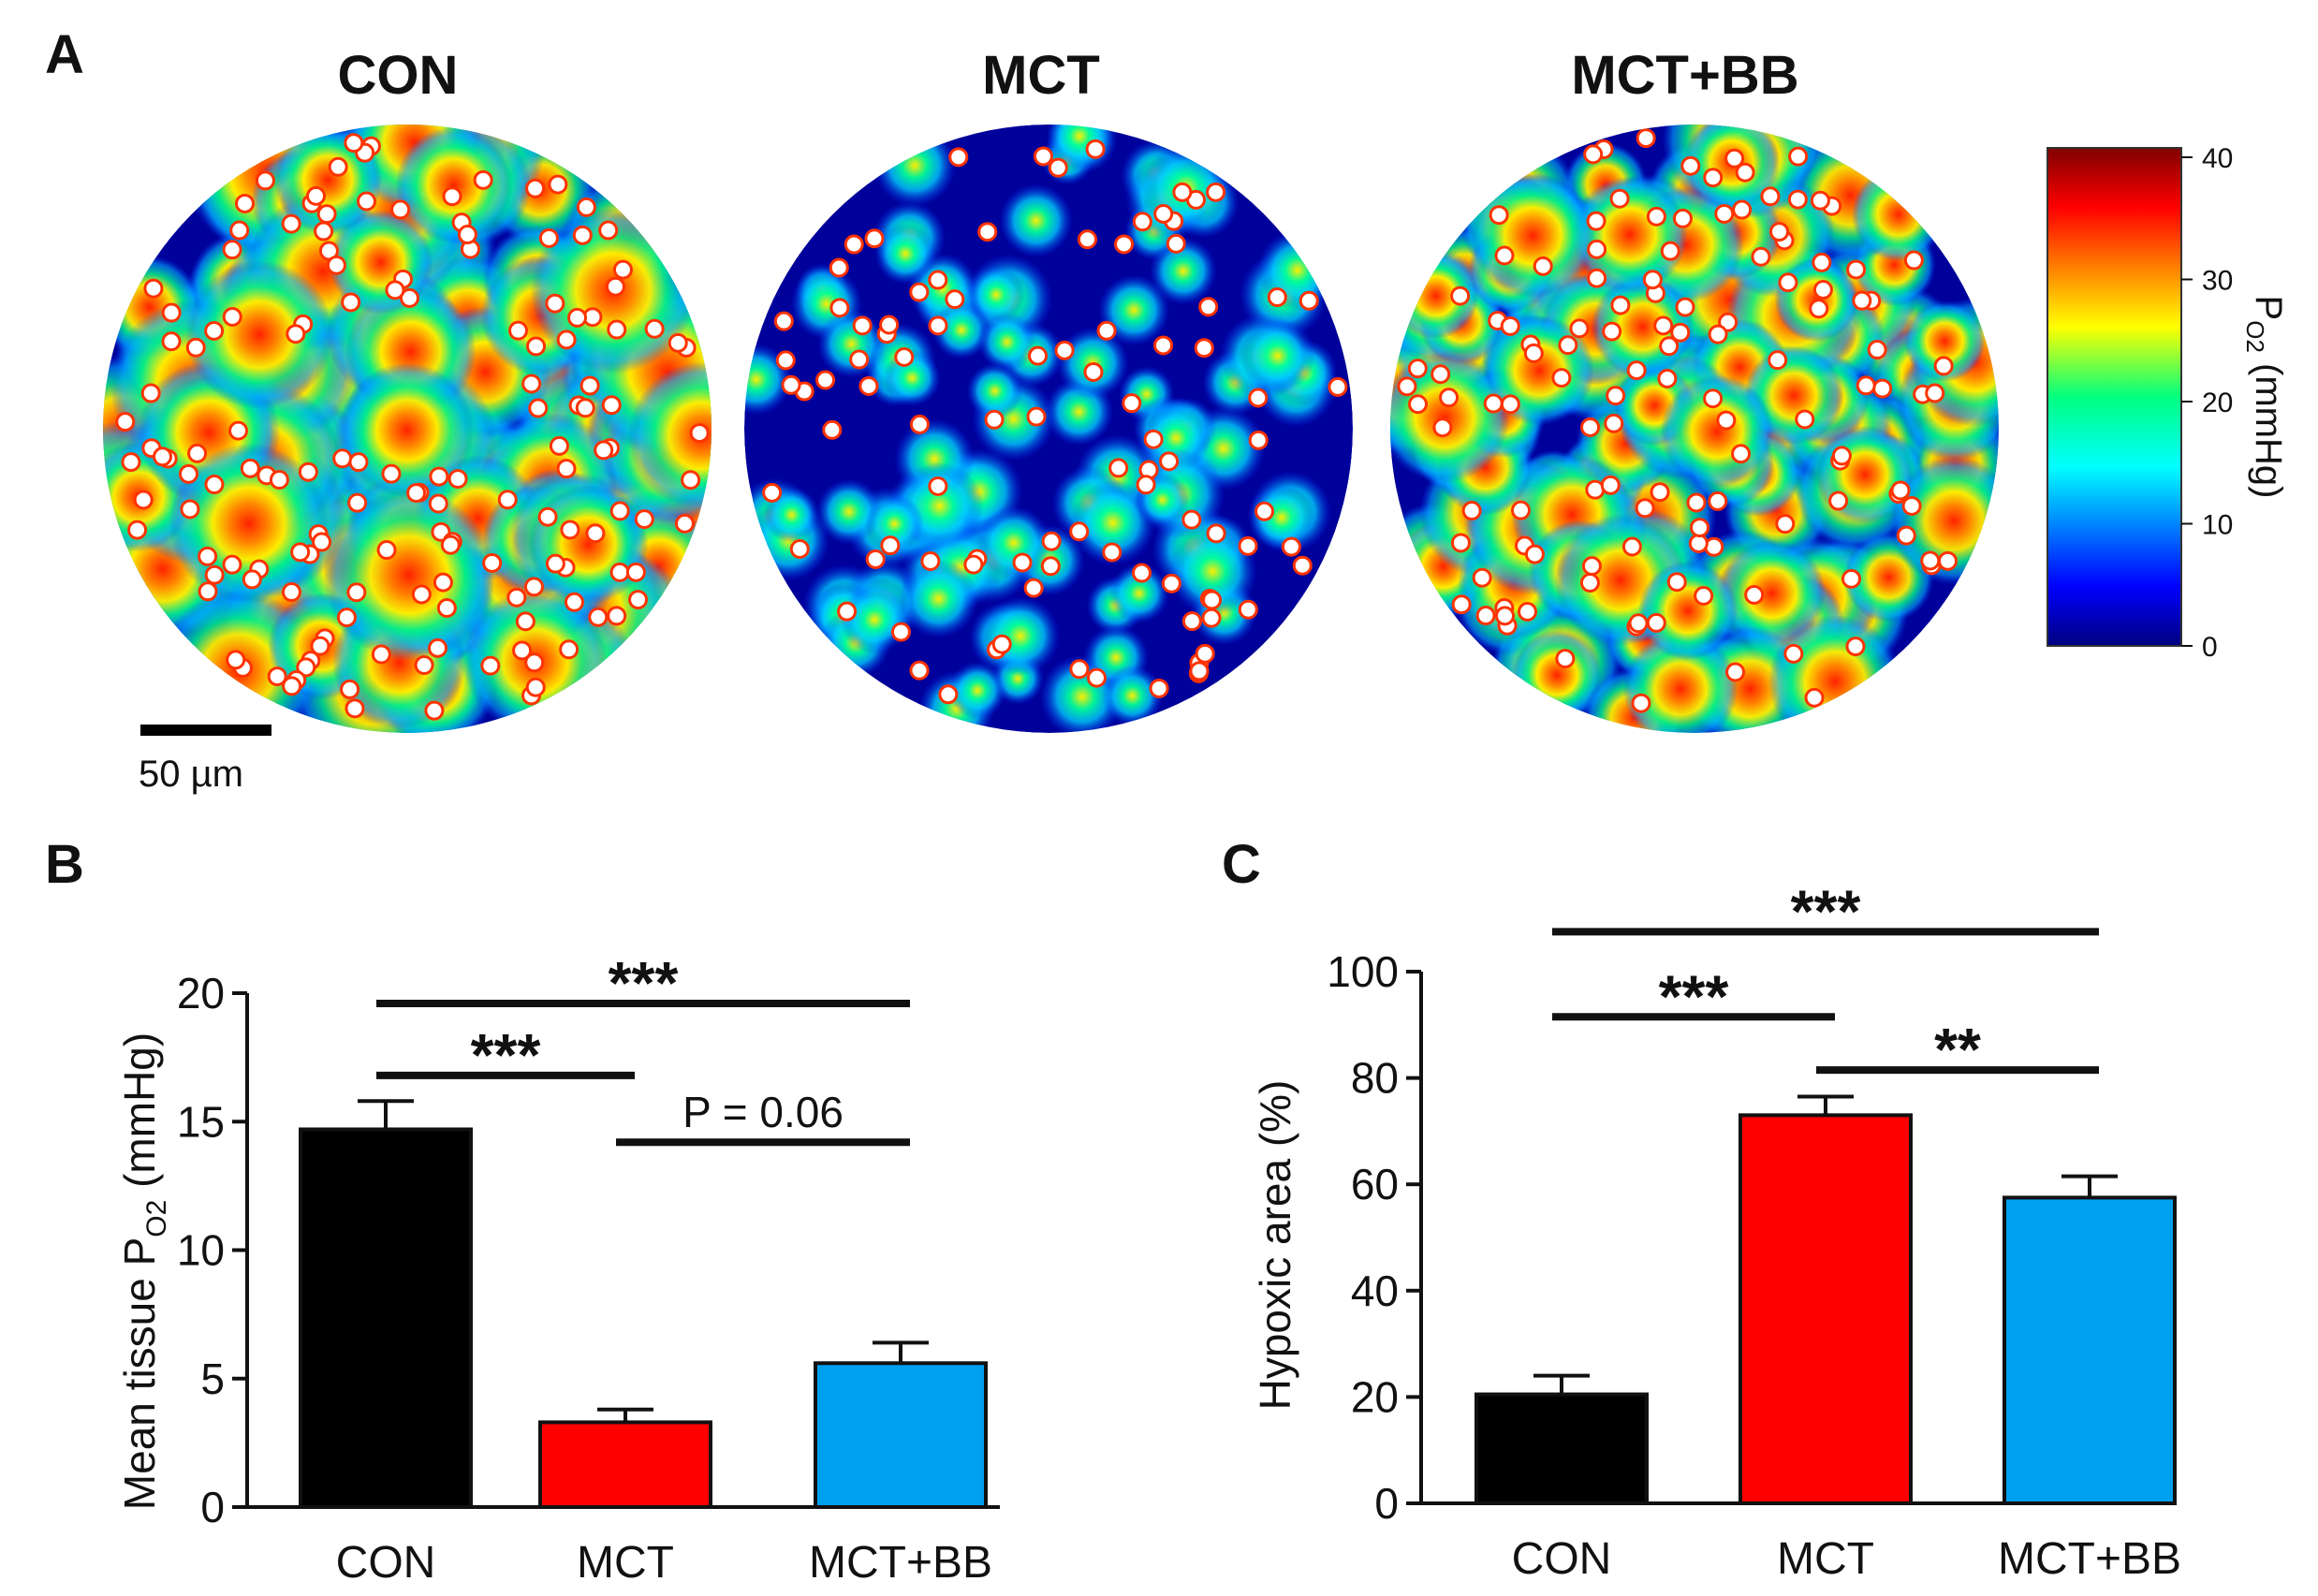  I want to click on category-label: MCT+BB, so click(2089, 1559).